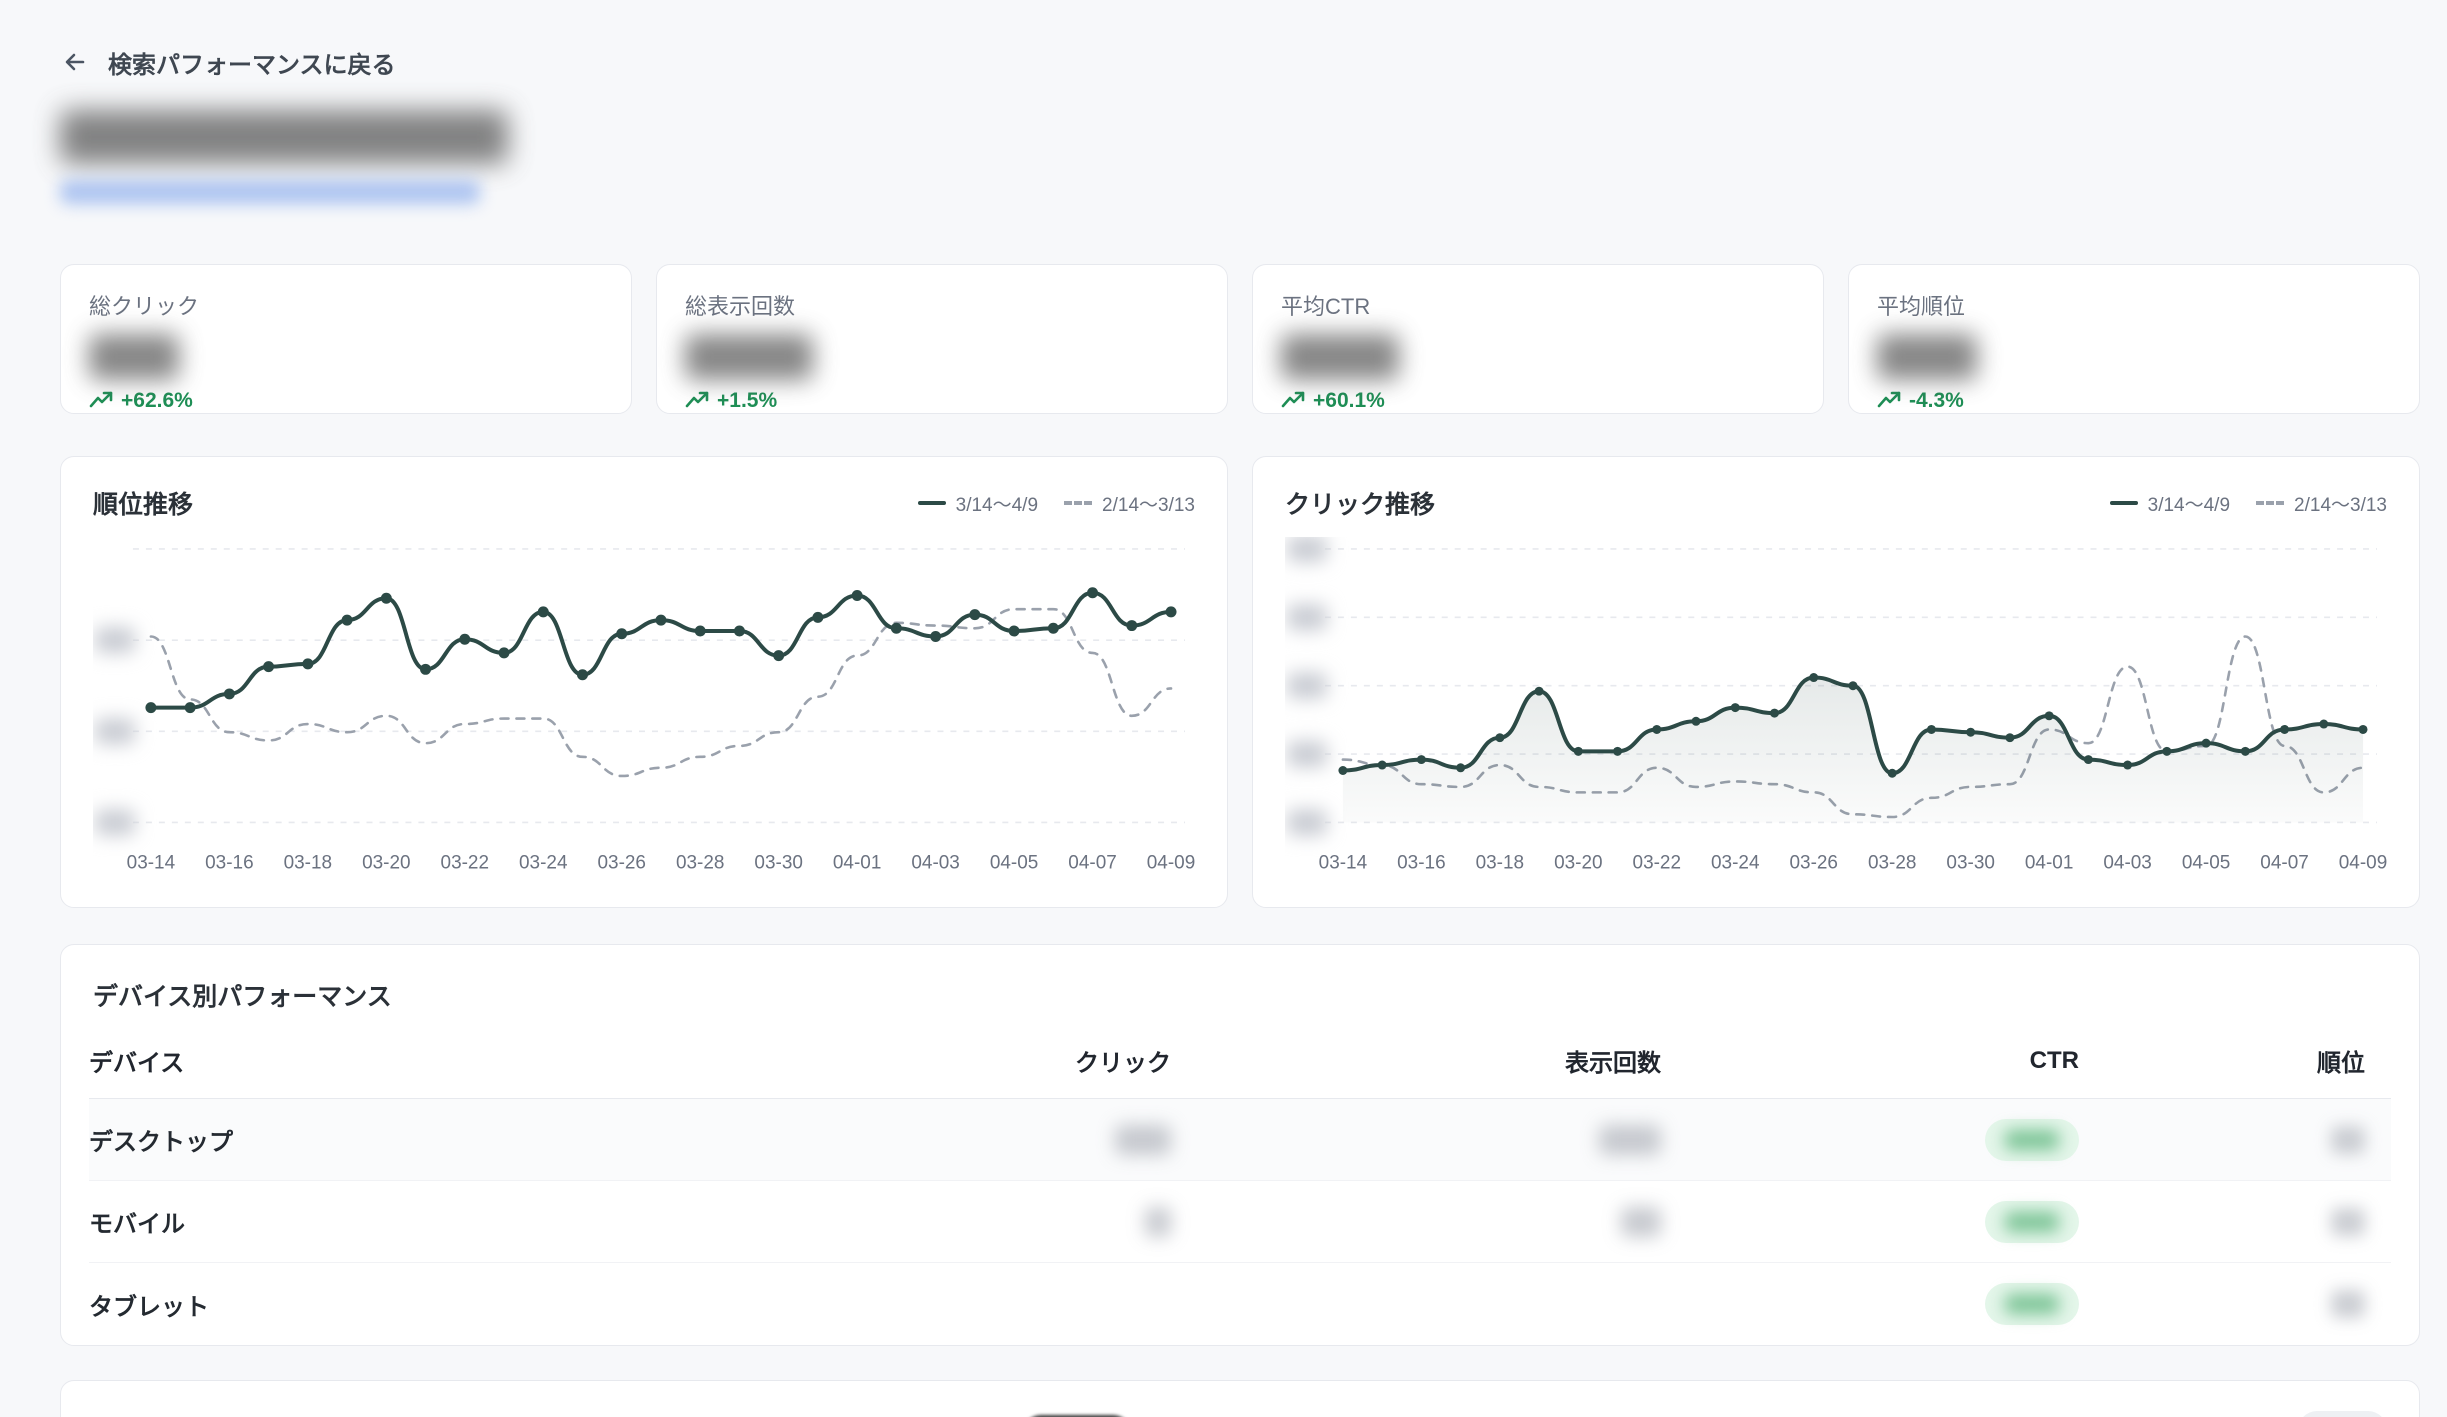 The width and height of the screenshot is (2447, 1417). I want to click on device-label: デスクトップ, so click(161, 1142).